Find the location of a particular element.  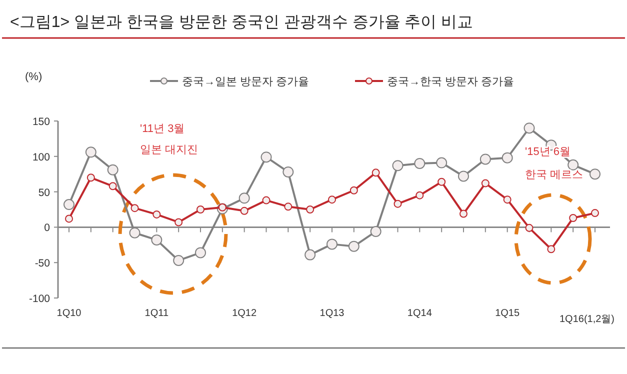

x-tick-label: 1Q14 is located at coordinates (419, 313).